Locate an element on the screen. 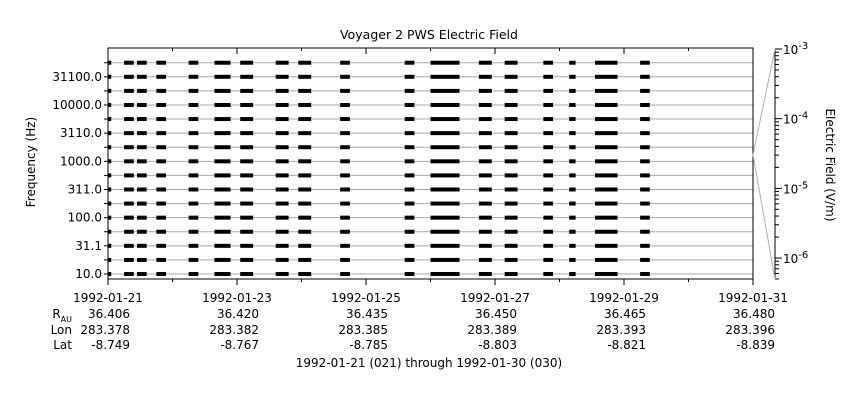 Image resolution: width=860 pixels, height=400 pixels. y-tick-label: 10000.0 is located at coordinates (77, 105).